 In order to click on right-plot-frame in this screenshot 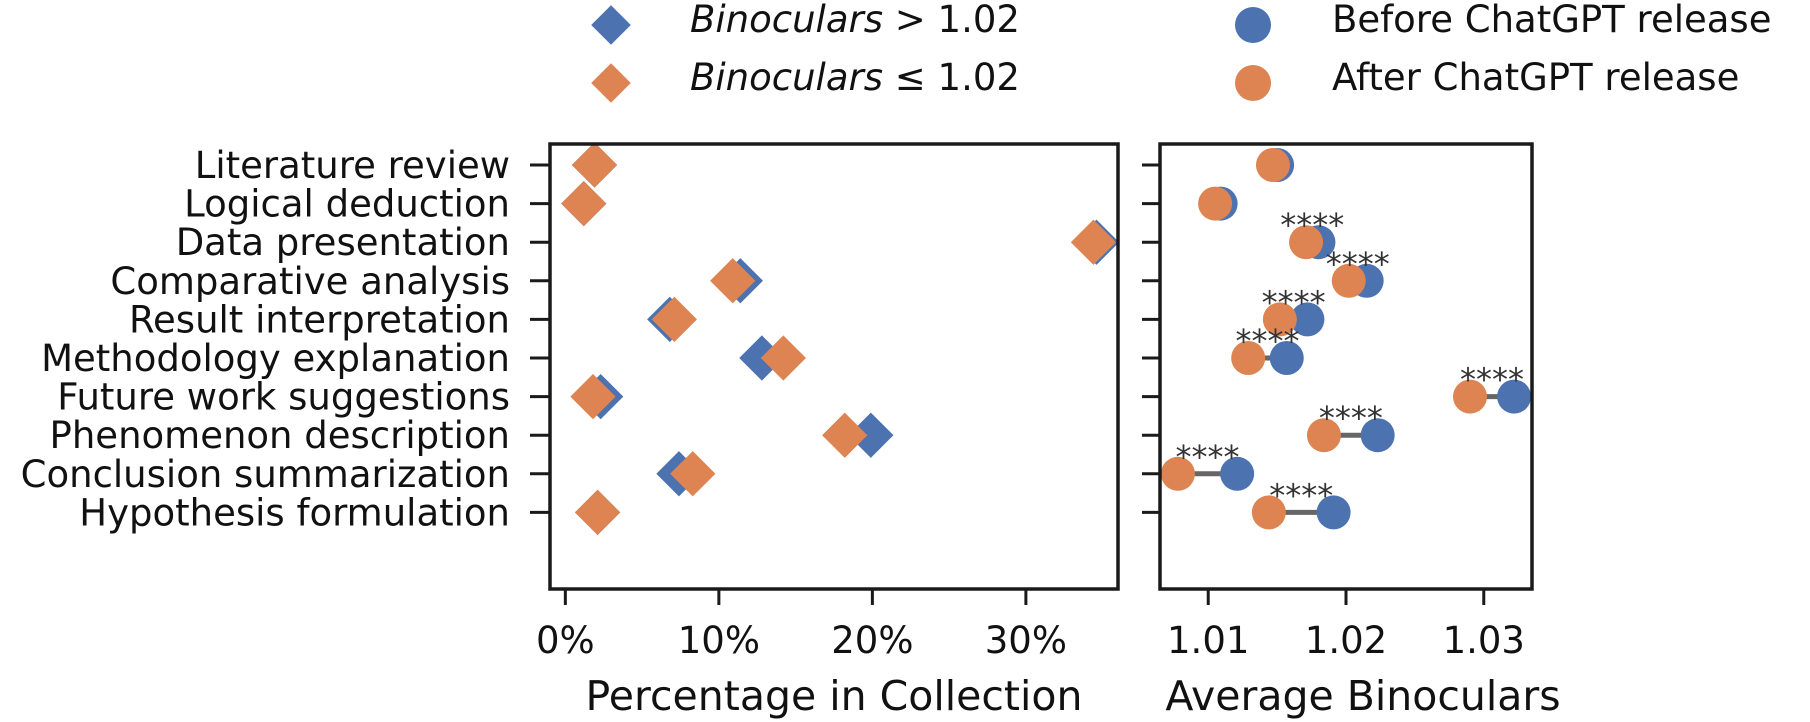, I will do `click(1346, 366)`.